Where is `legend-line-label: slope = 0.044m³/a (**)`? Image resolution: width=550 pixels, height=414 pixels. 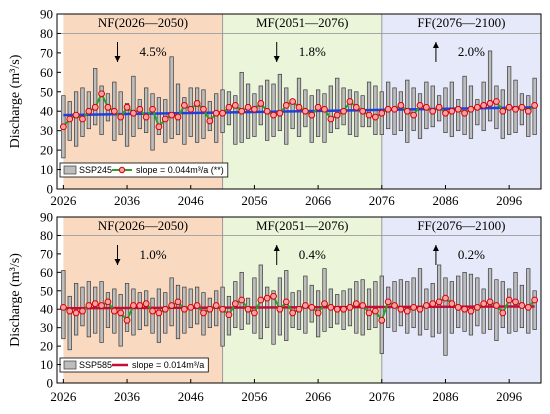
legend-line-label: slope = 0.044m³/a (**) is located at coordinates (180, 170).